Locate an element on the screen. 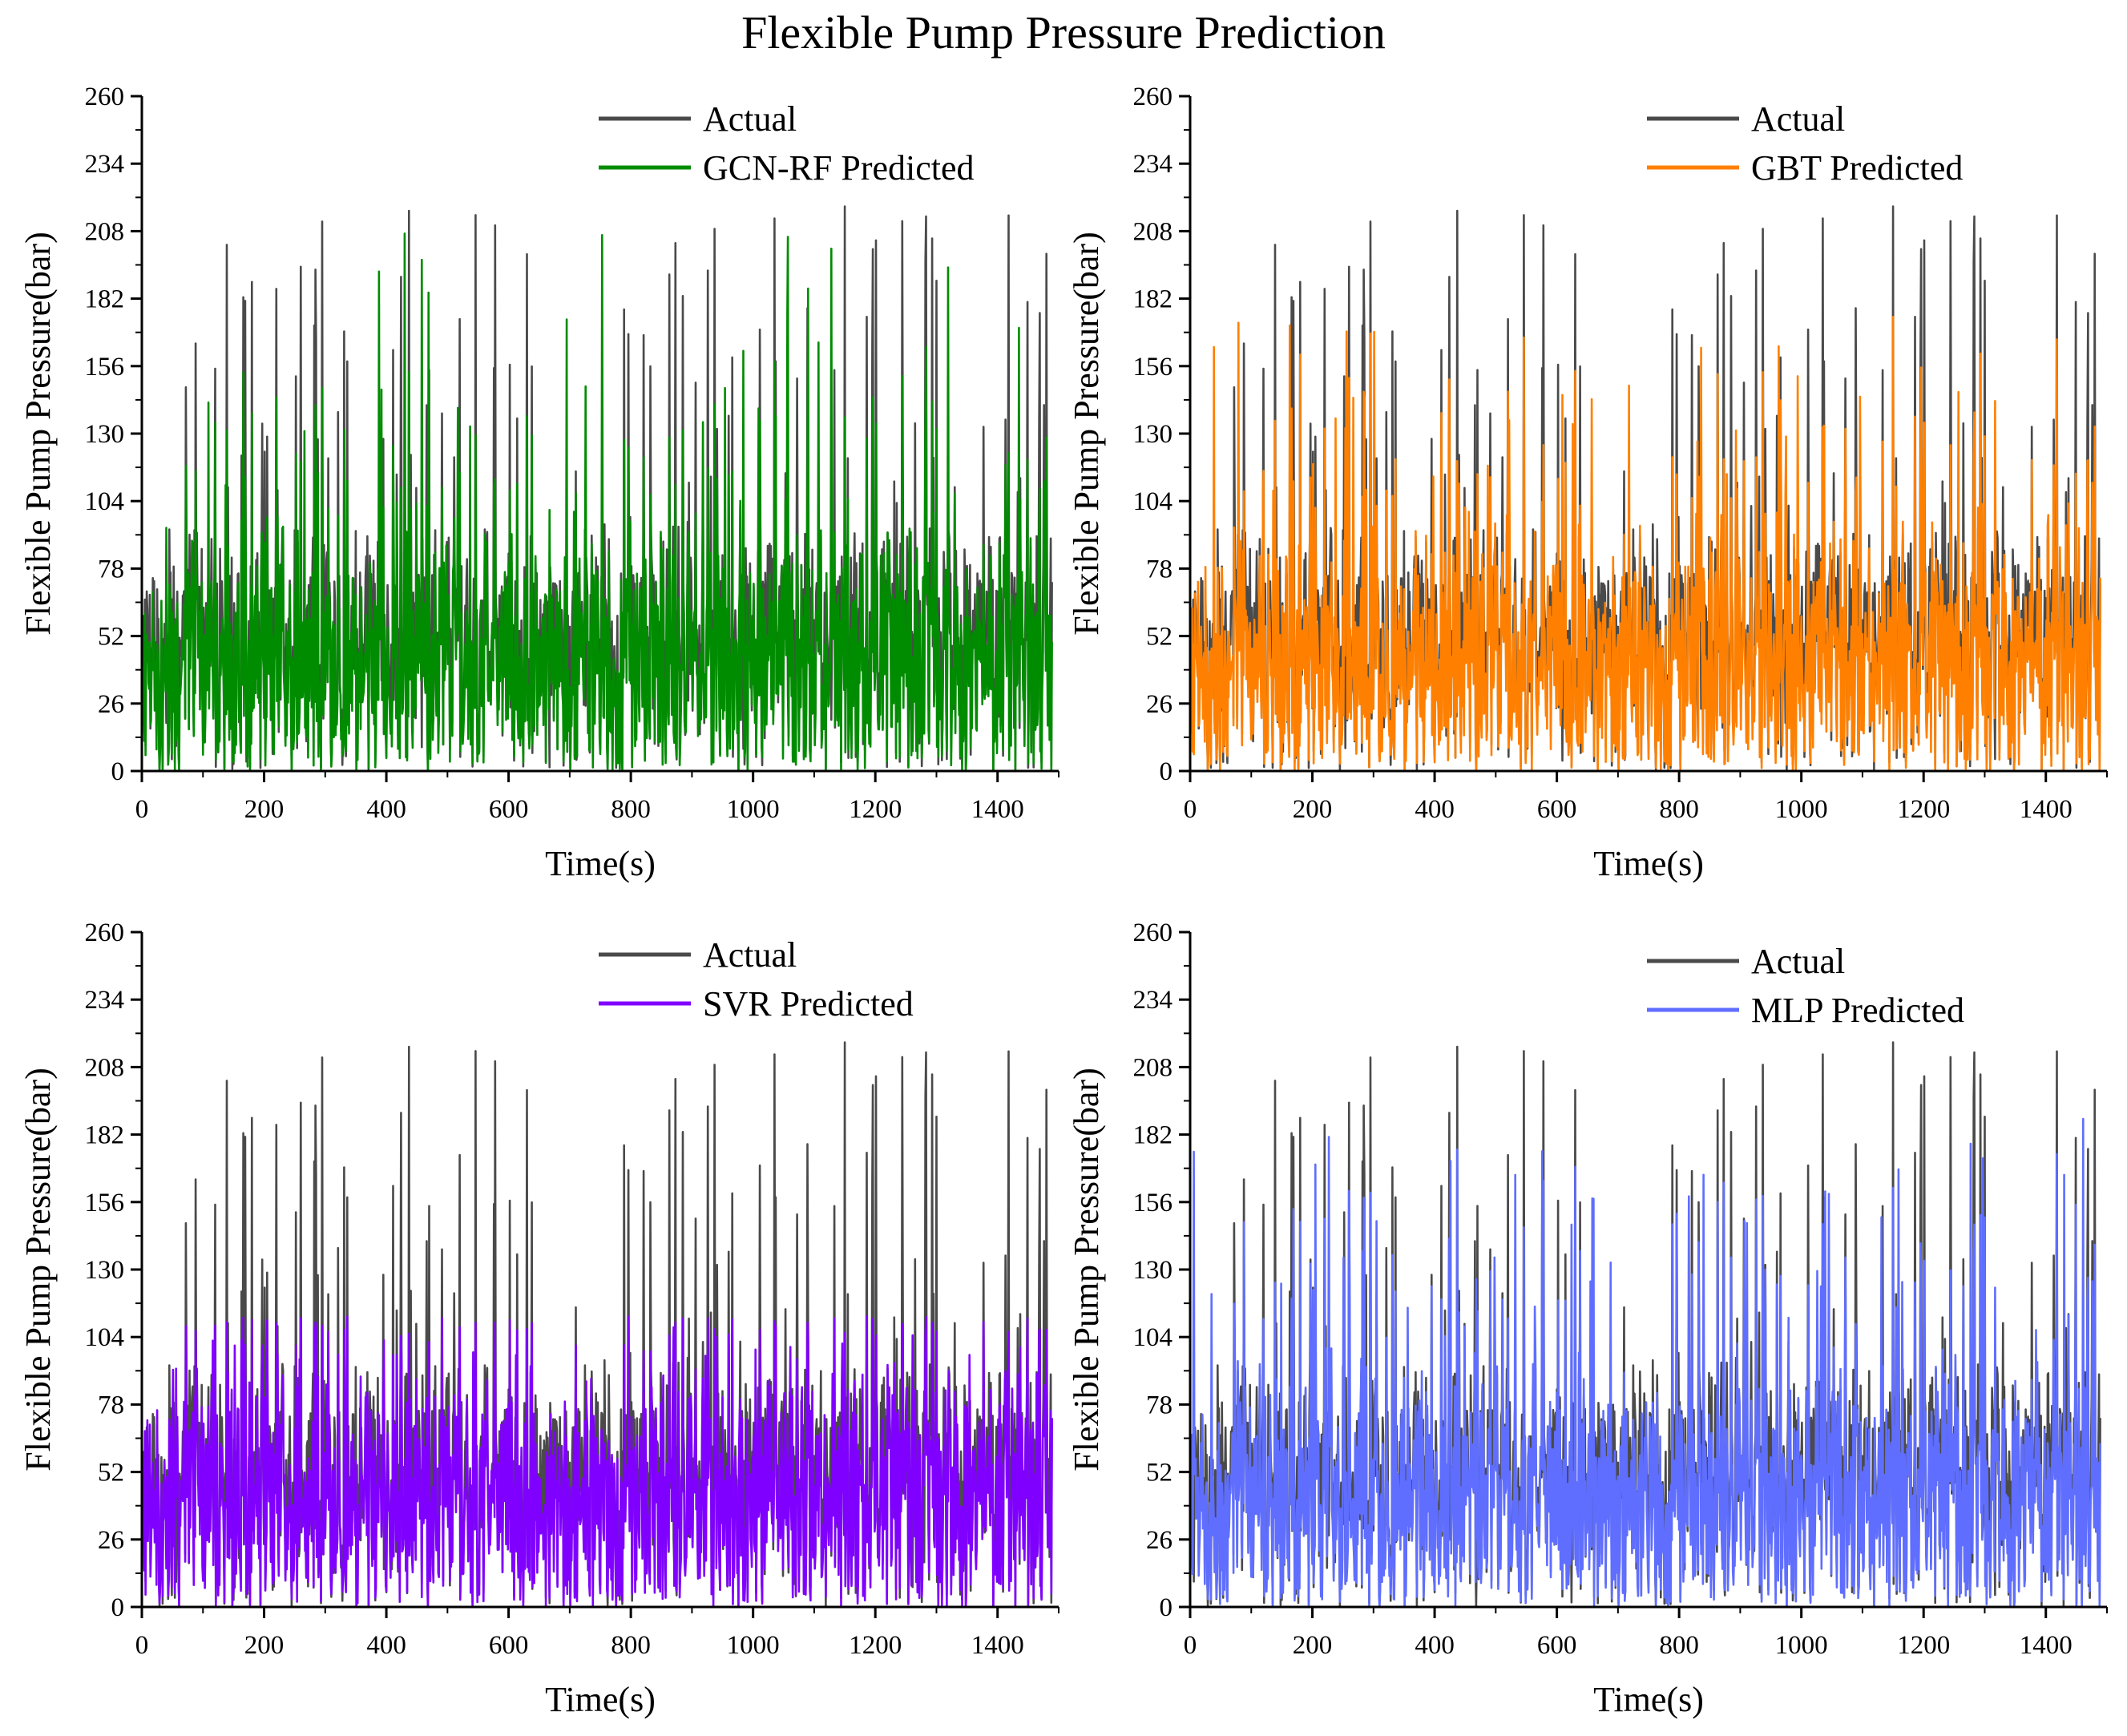 This screenshot has width=2127, height=1736. series-line-gbt-predicted is located at coordinates (1646, 543).